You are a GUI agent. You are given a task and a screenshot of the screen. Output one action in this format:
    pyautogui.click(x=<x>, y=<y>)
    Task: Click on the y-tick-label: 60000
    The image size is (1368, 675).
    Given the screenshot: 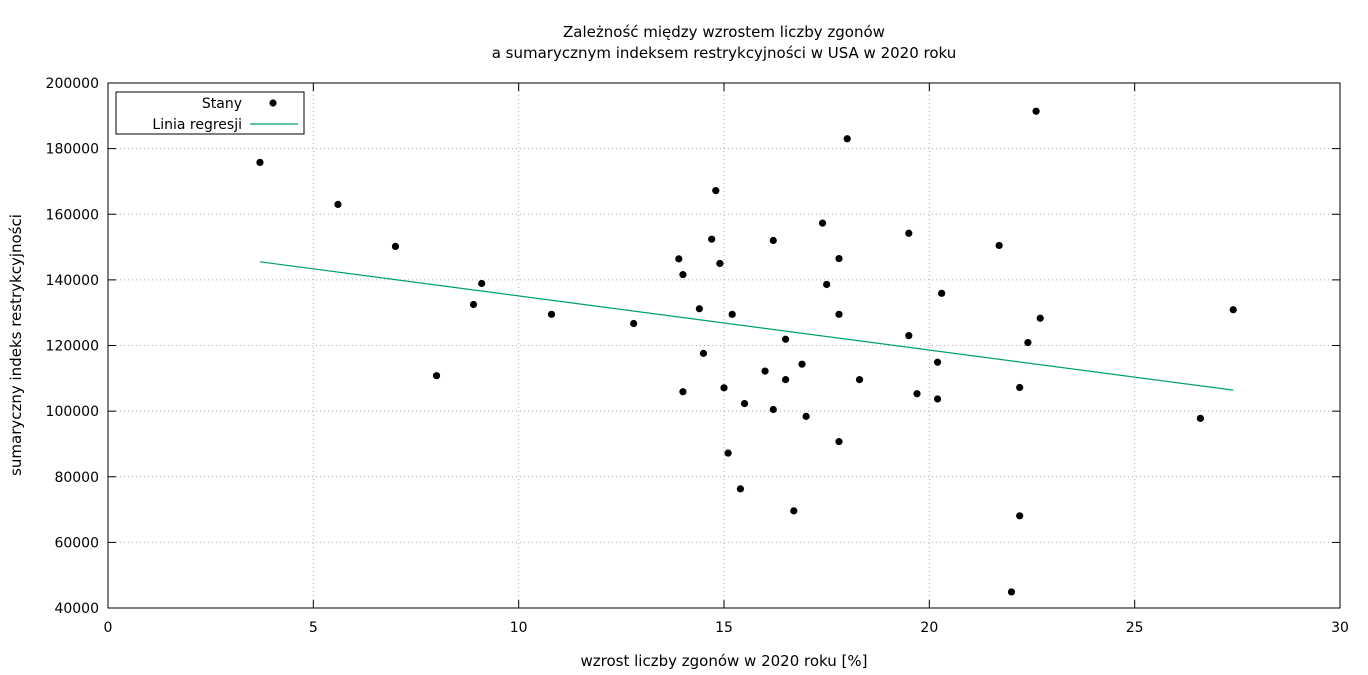 What is the action you would take?
    pyautogui.click(x=76, y=543)
    